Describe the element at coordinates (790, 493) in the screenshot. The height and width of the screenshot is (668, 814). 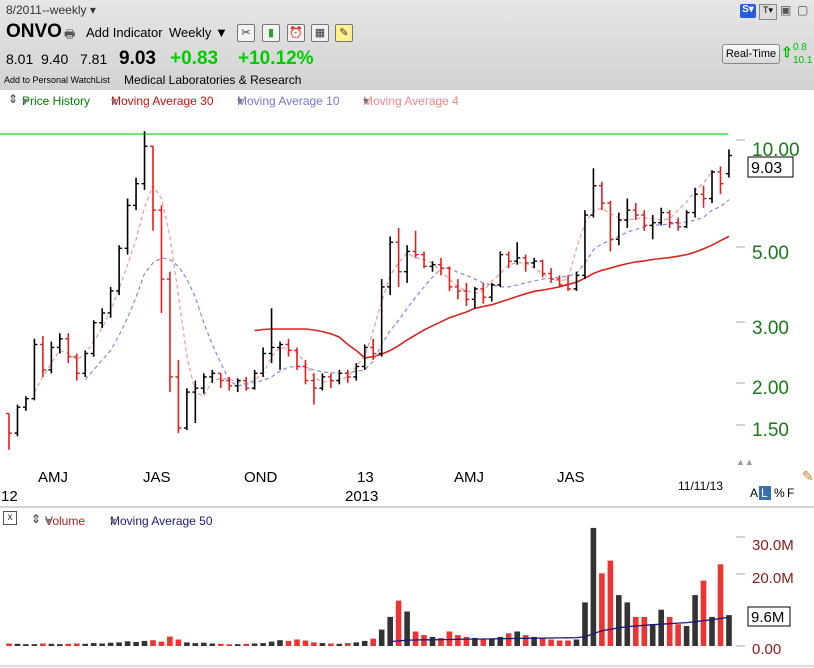
I see `scale-option-f: F` at that location.